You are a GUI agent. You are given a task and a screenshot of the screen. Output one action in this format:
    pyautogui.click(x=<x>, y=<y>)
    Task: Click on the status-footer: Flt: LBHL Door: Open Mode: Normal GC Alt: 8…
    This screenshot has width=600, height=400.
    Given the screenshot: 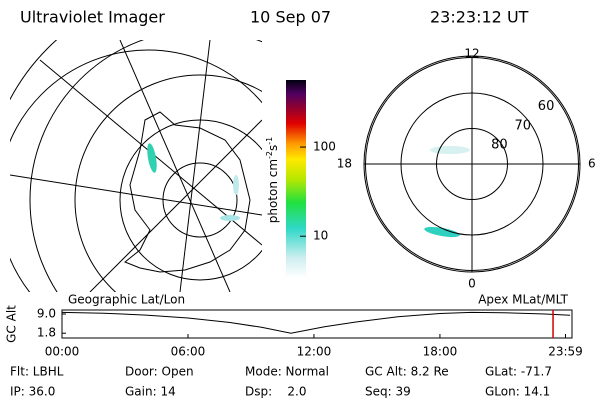 What is the action you would take?
    pyautogui.click(x=281, y=382)
    